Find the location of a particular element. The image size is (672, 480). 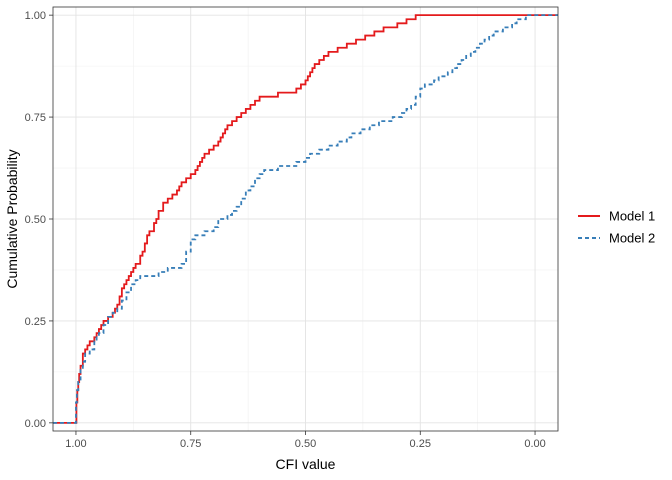

y-tick-label: 0.25 is located at coordinates (35, 322).